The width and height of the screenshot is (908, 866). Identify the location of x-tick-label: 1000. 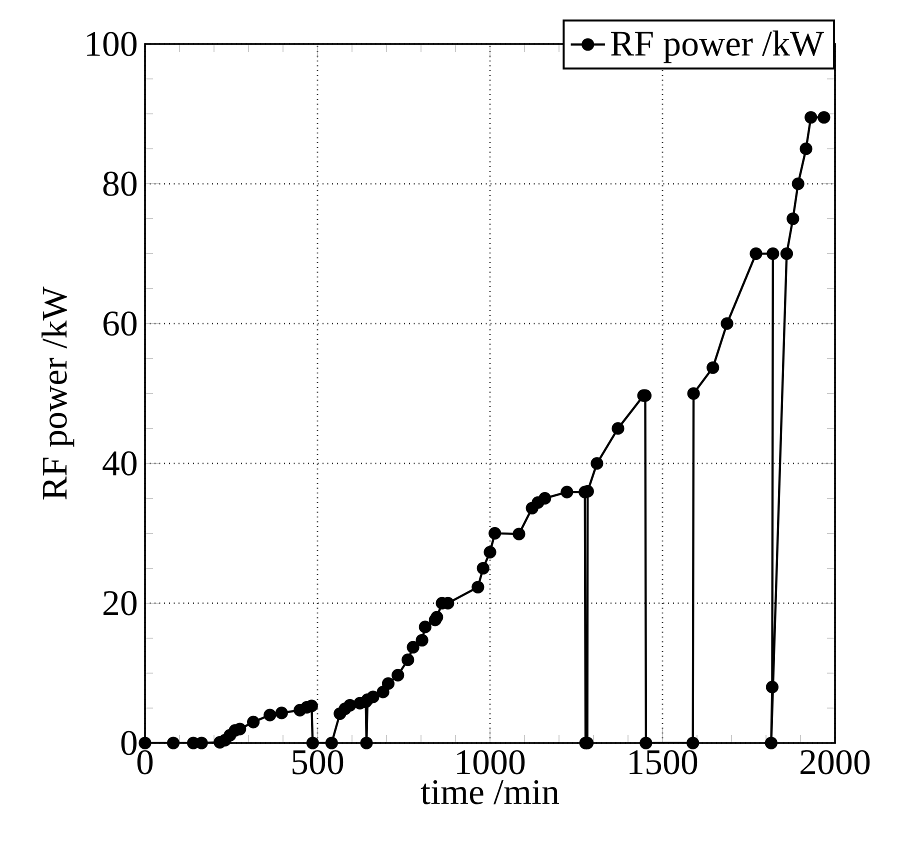
(491, 762).